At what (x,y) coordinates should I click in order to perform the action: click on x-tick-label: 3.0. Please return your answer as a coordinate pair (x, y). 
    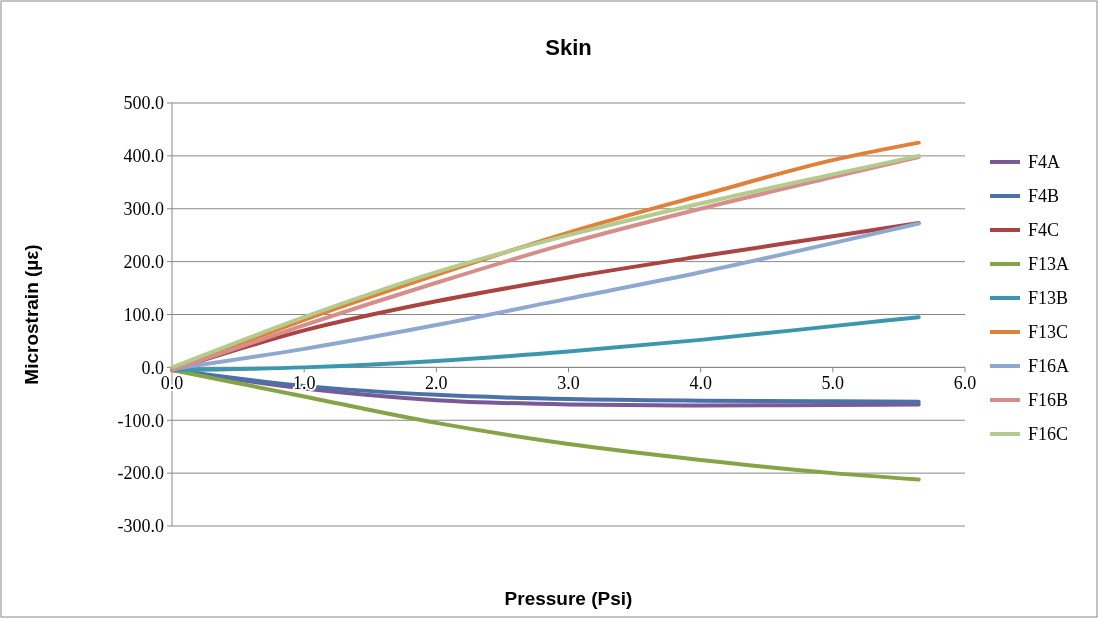
    Looking at the image, I should click on (568, 383).